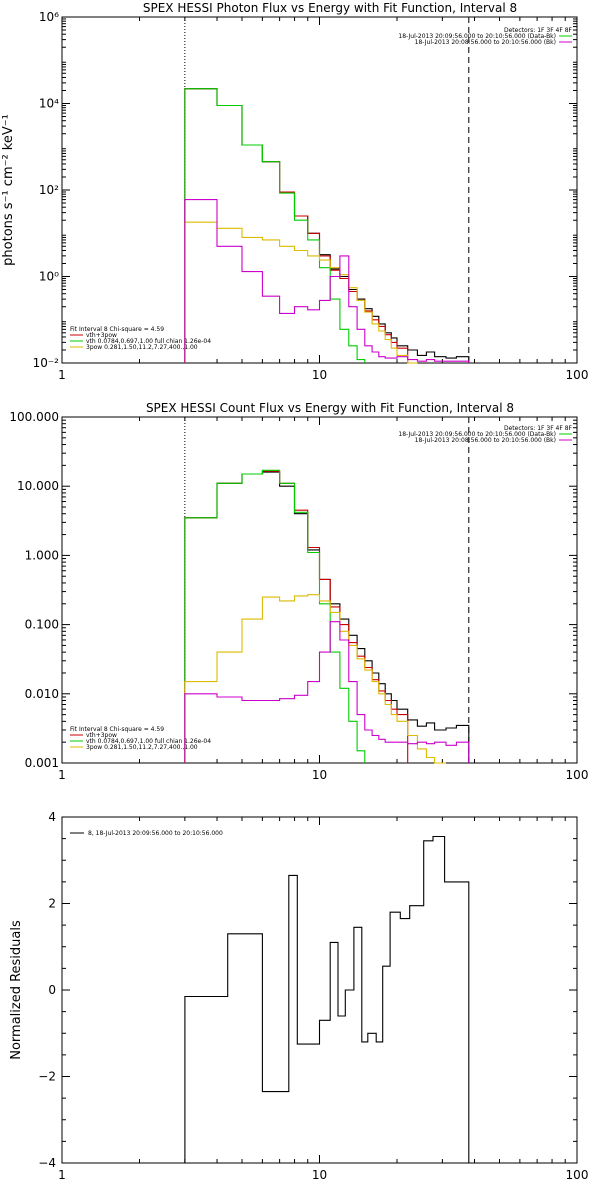  Describe the element at coordinates (42, 625) in the screenshot. I see `y-tick-label: 0.100` at that location.